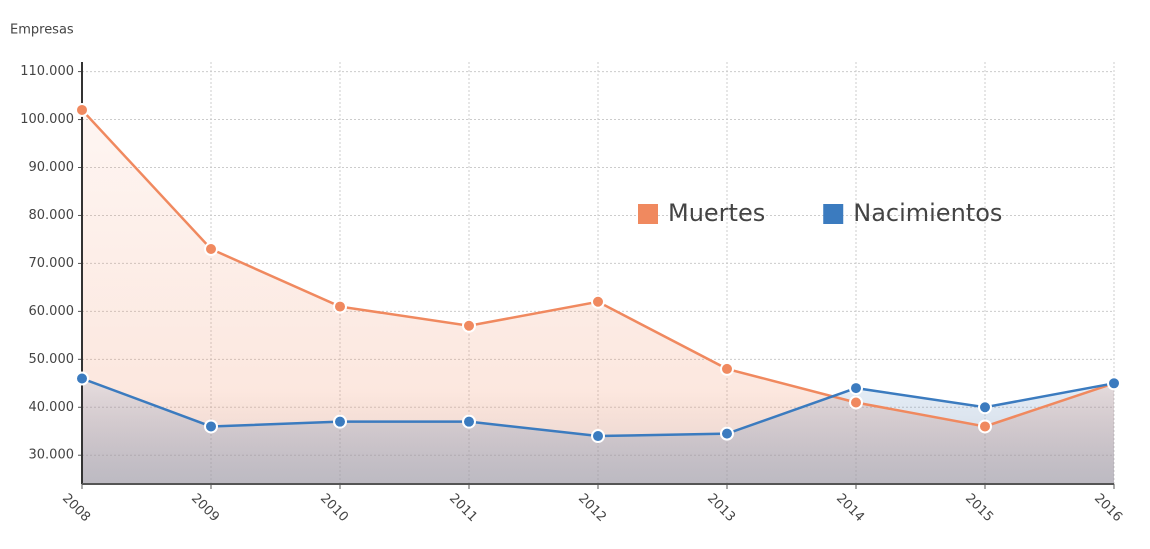  Describe the element at coordinates (47, 119) in the screenshot. I see `y-tick-label: 100.000` at that location.